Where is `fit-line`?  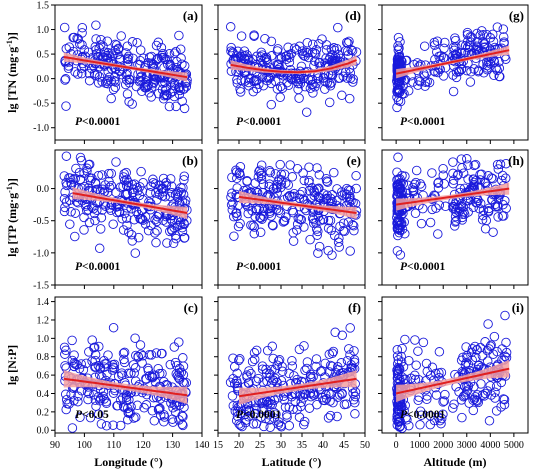 fit-line is located at coordinates (293, 66).